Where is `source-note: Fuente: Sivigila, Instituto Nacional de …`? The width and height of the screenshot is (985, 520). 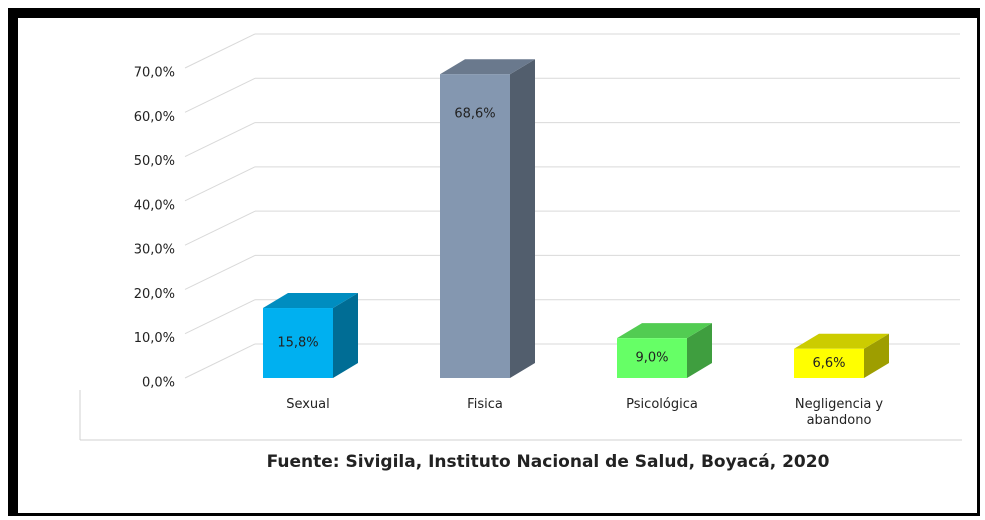 source-note: Fuente: Sivigila, Instituto Nacional de … is located at coordinates (548, 462).